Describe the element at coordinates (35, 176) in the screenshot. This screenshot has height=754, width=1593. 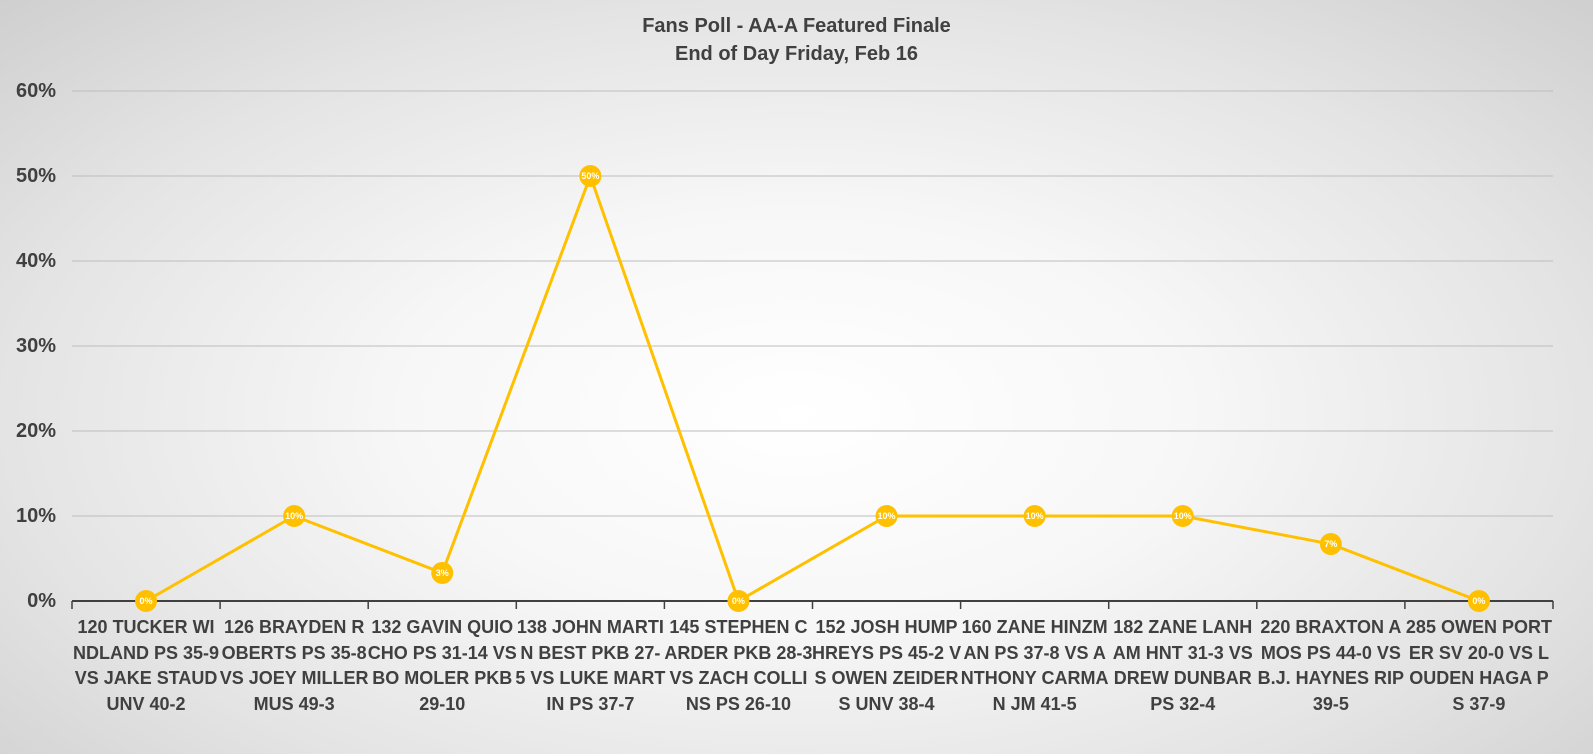
I see `y-tick-label: 50%` at that location.